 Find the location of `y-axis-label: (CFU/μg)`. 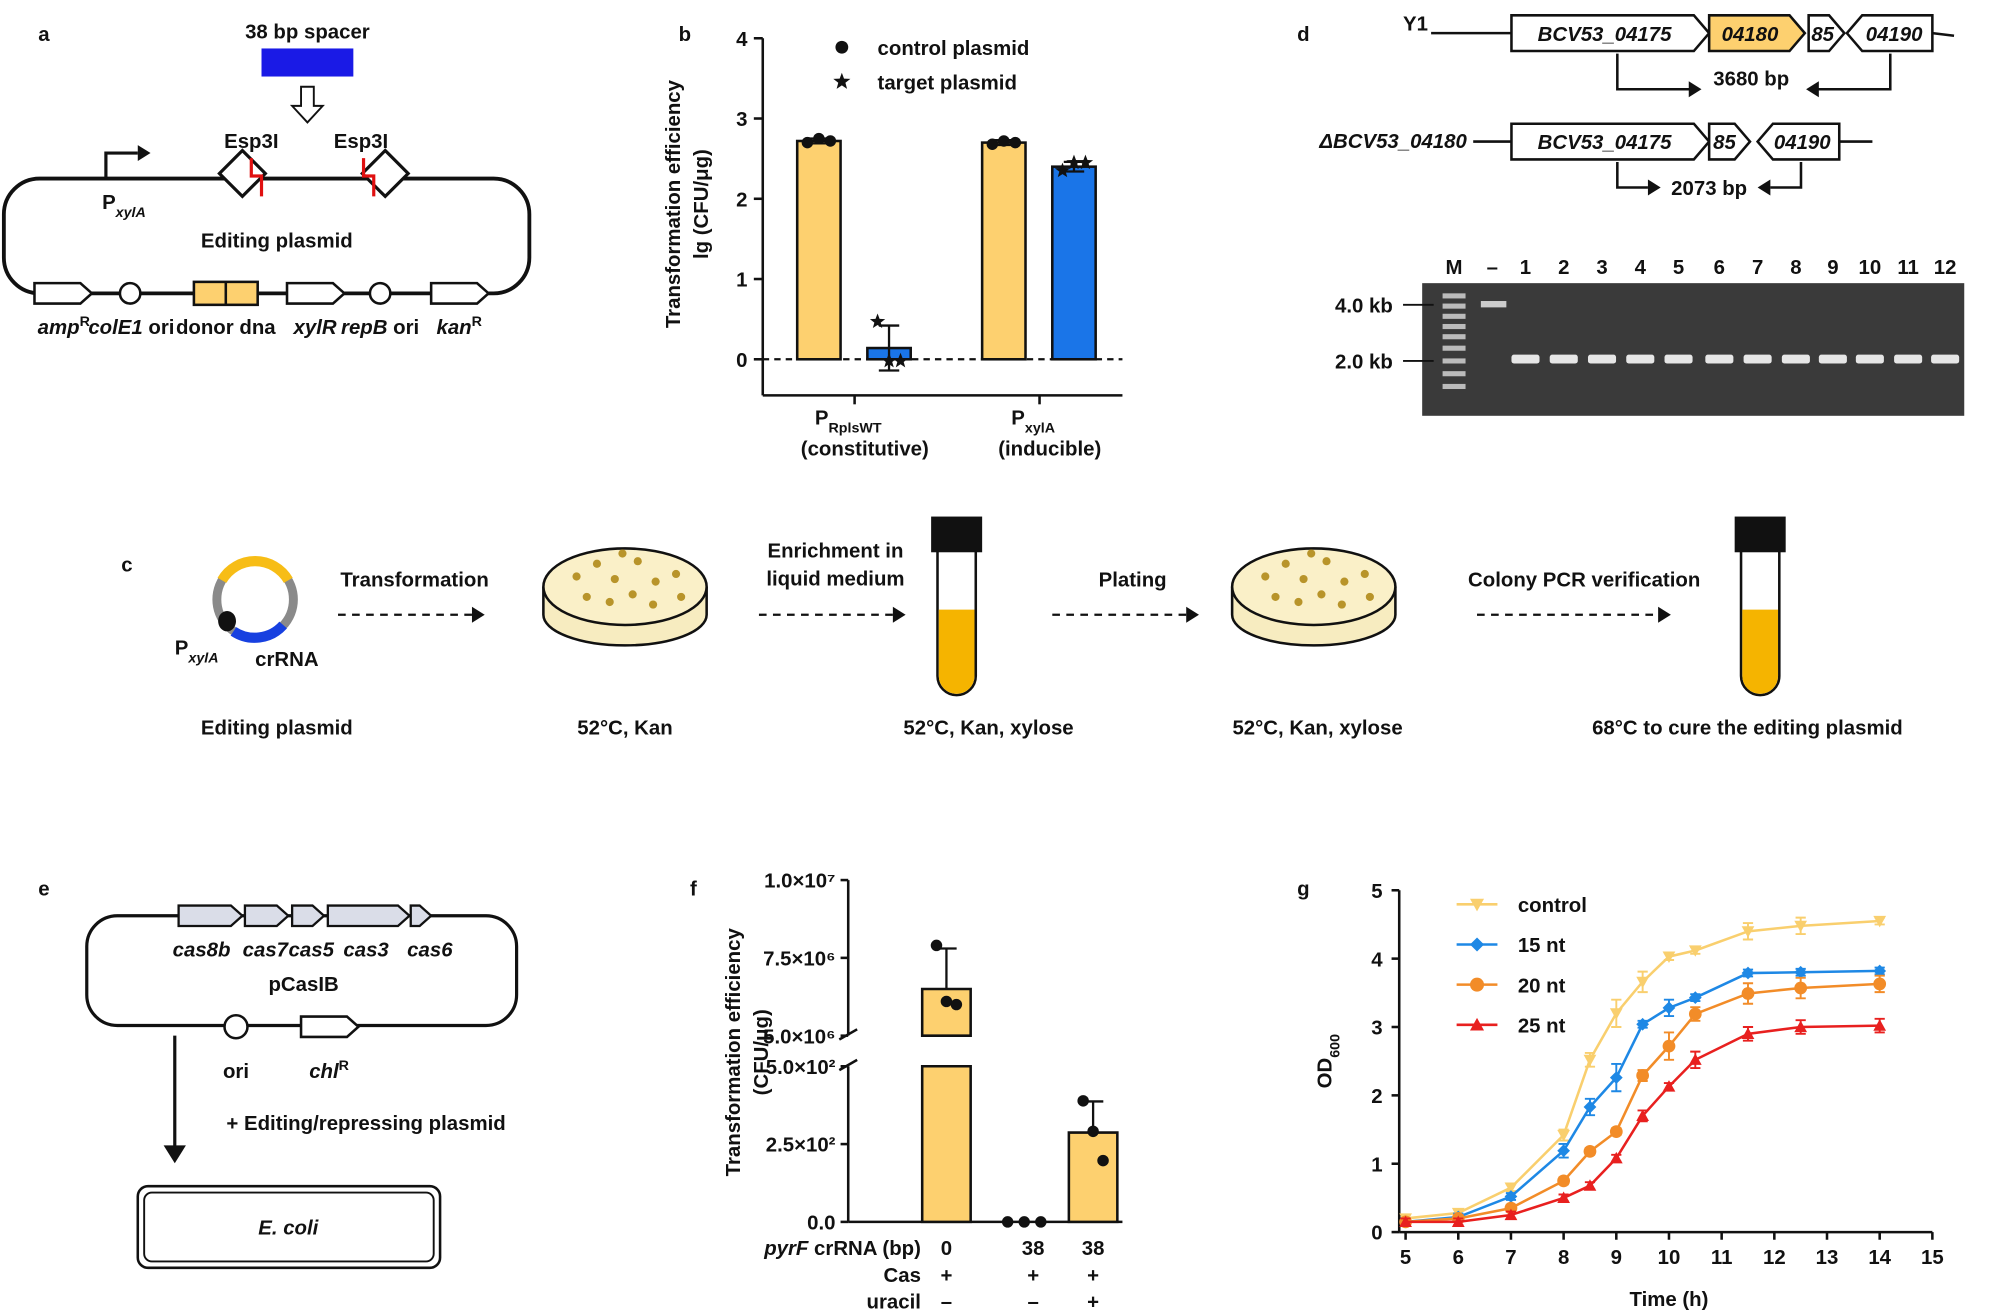

y-axis-label: (CFU/μg) is located at coordinates (762, 1052).